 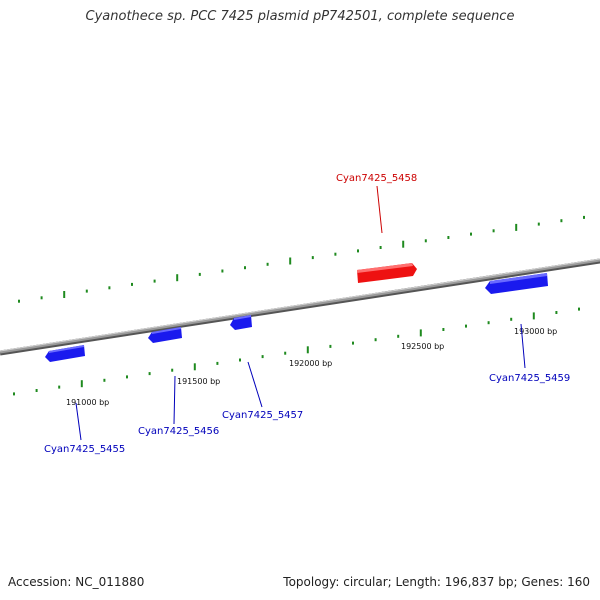 What do you see at coordinates (376, 228) in the screenshot?
I see `gene-Cyan7425_5458: Cyan7425_5458` at bounding box center [376, 228].